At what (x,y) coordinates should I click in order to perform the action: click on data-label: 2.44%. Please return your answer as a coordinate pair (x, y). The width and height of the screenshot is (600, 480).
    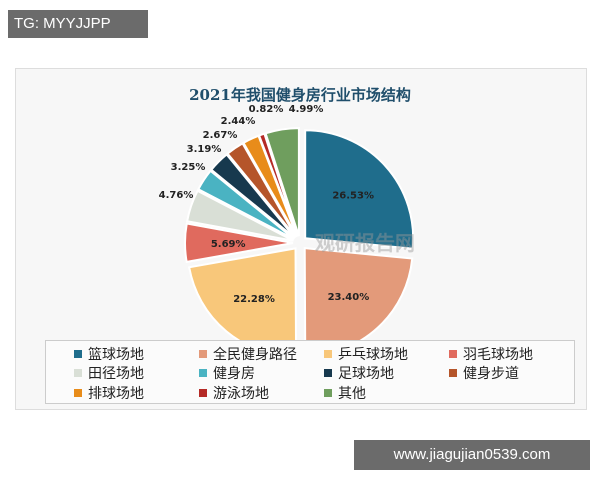
    Looking at the image, I should click on (238, 121).